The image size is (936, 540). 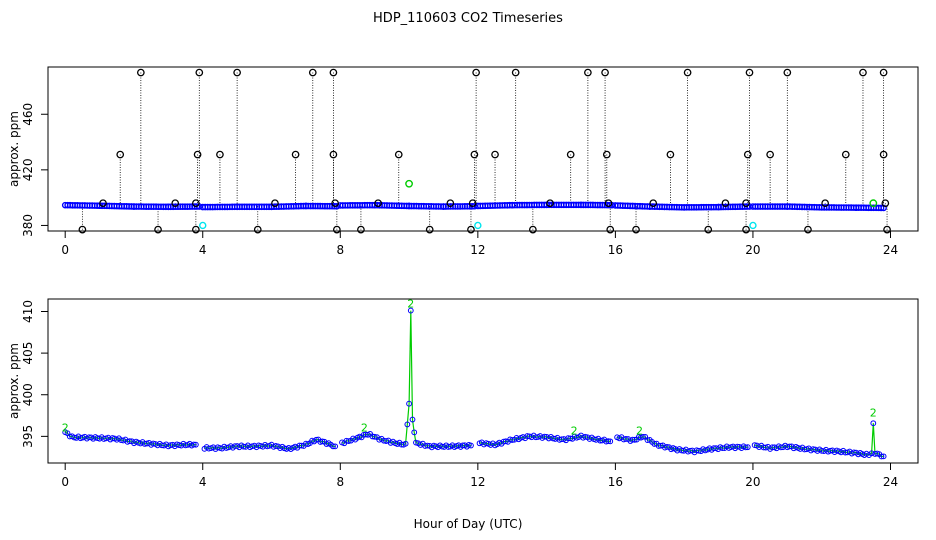 What do you see at coordinates (28, 394) in the screenshot?
I see `y-tick-label: 400` at bounding box center [28, 394].